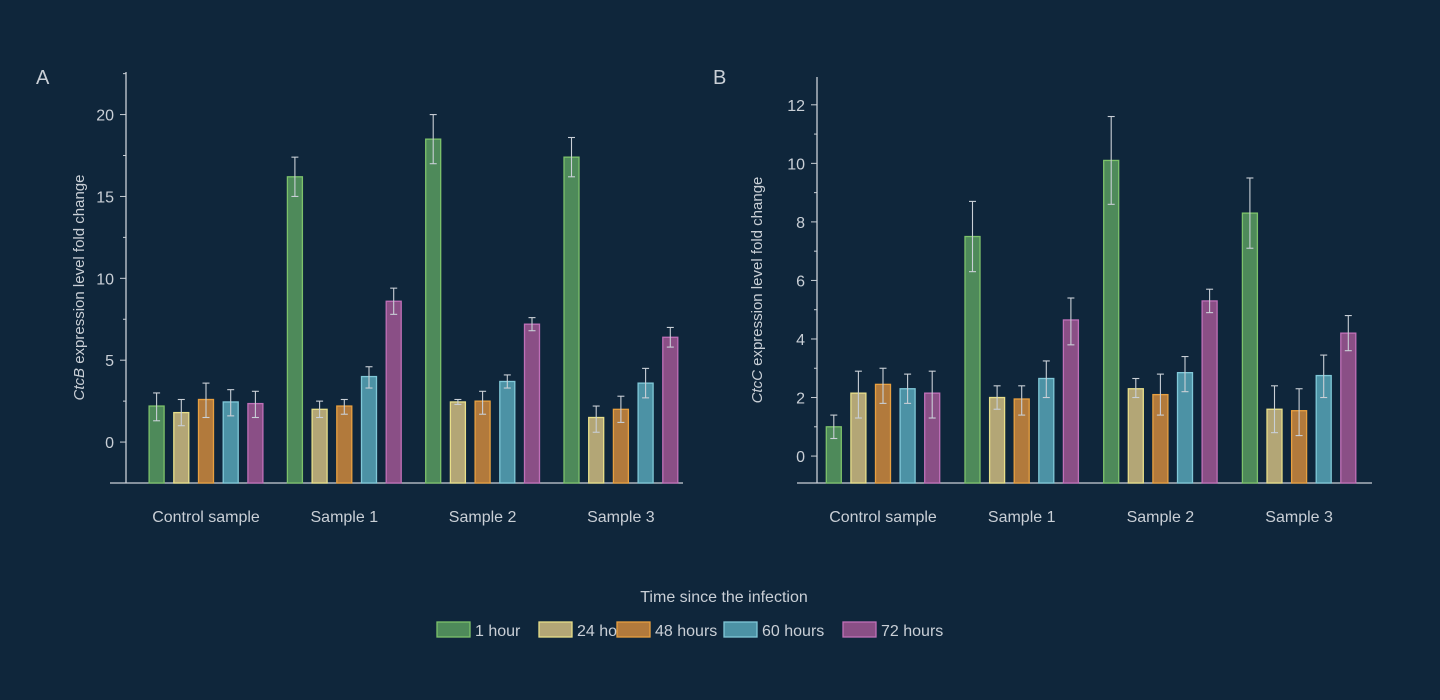  I want to click on y-axis-label: CtcC expression level fold change, so click(757, 290).